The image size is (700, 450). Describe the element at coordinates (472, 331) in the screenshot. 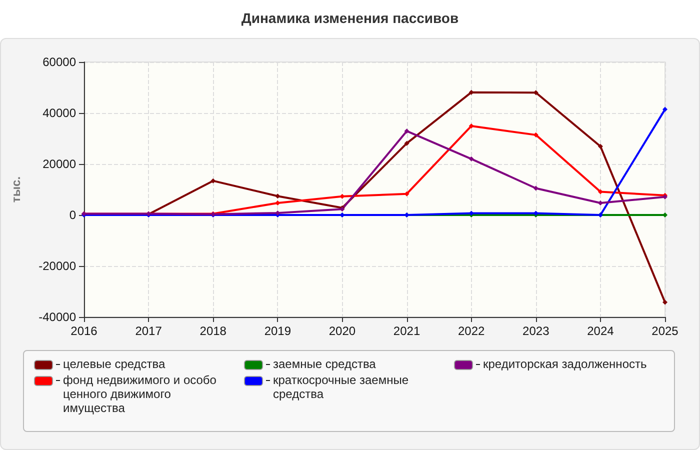

I see `x-tick-label: 2022` at that location.